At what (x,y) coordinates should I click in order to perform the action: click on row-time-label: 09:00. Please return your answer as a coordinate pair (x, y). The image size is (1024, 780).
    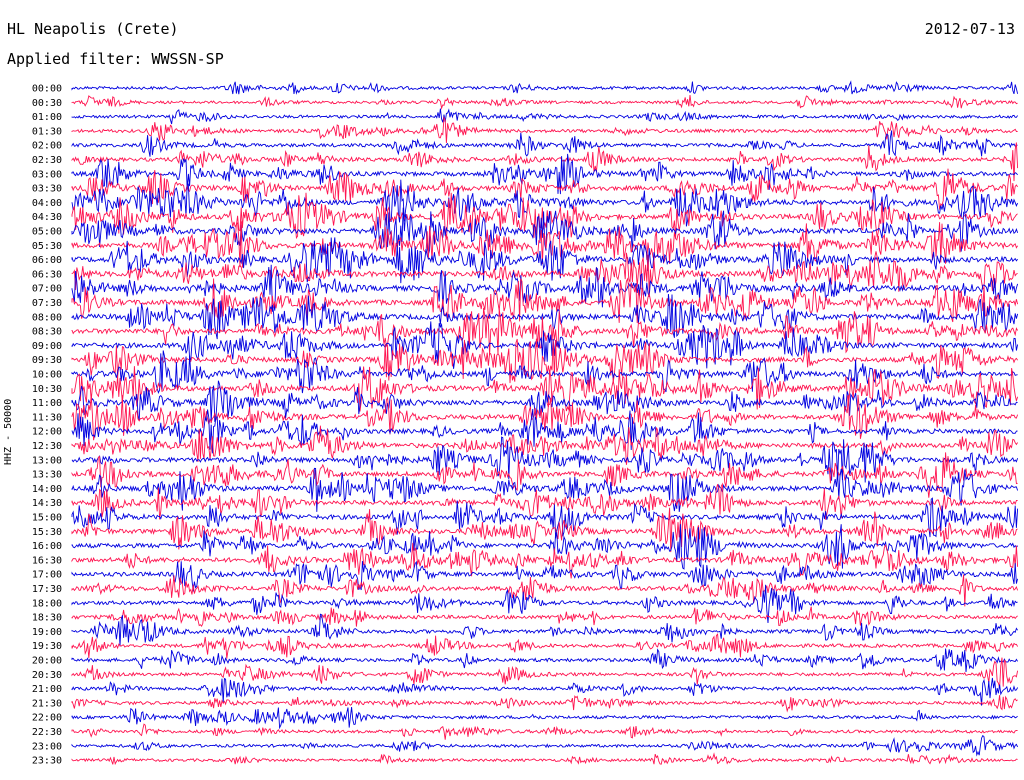
    Looking at the image, I should click on (47, 346).